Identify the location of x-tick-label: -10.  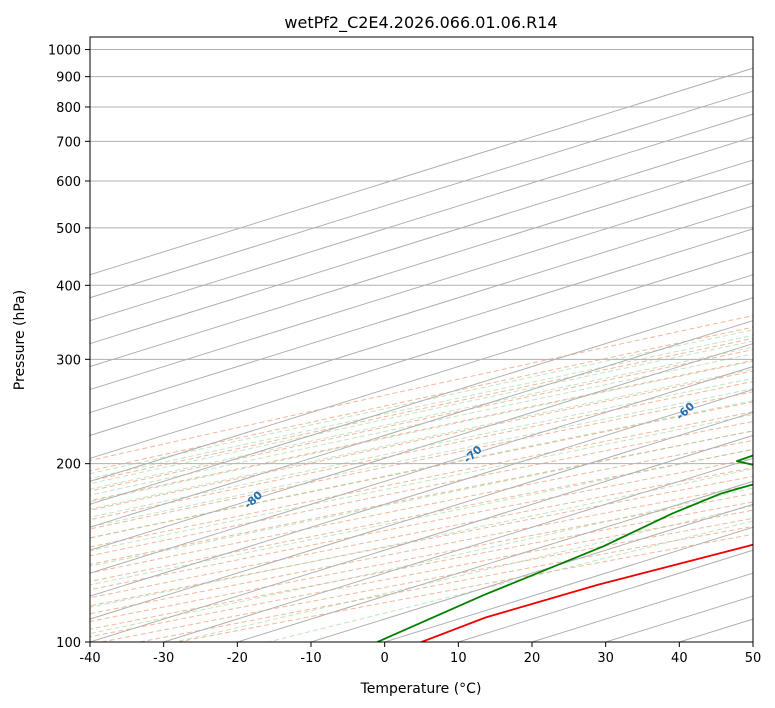
(310, 658).